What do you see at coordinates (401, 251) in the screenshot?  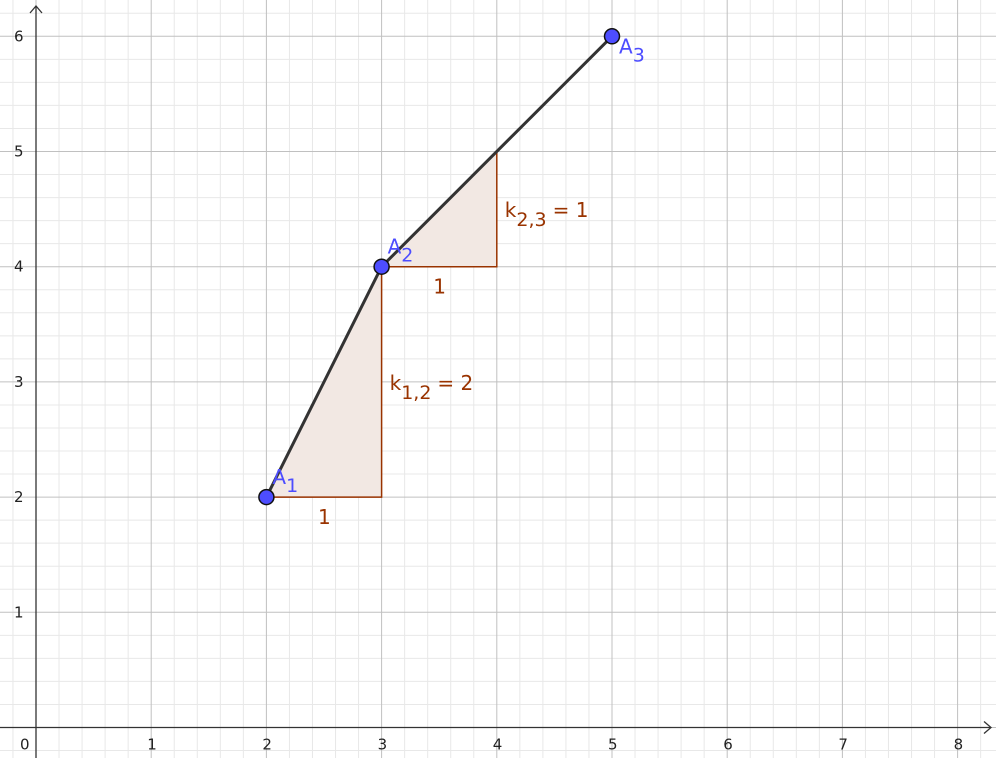 I see `point-label: A2` at bounding box center [401, 251].